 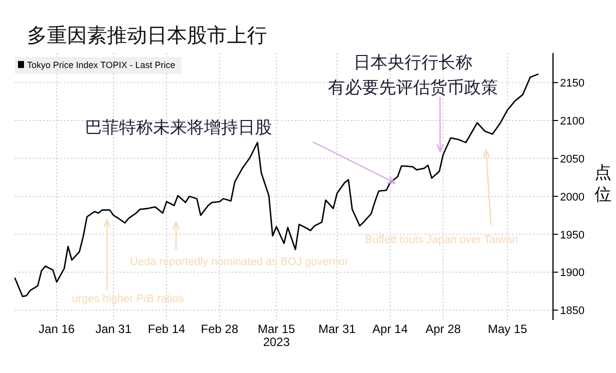 What do you see at coordinates (508, 329) in the screenshot?
I see `x-tick-label: May 15` at bounding box center [508, 329].